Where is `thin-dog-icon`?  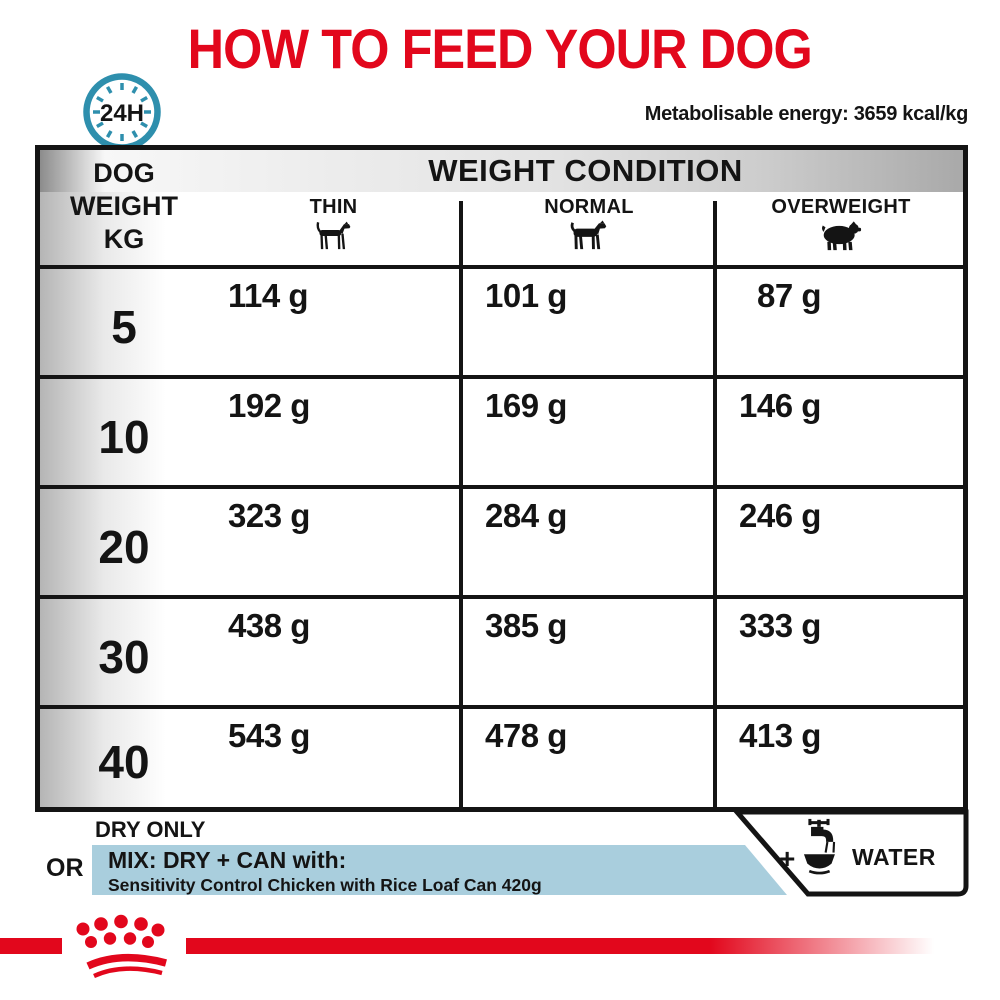 thin-dog-icon is located at coordinates (334, 238).